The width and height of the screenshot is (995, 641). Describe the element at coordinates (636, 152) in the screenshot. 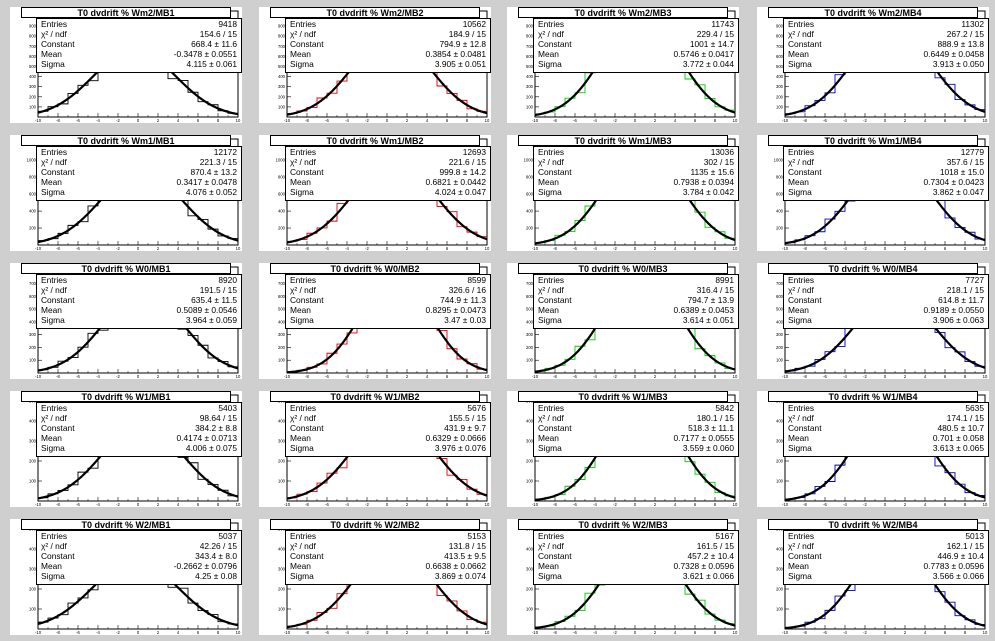

I see `stats-row-entries: Entries 13036` at that location.